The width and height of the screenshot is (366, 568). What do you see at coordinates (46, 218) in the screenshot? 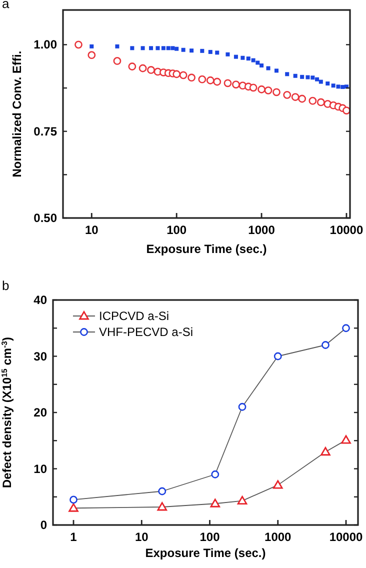
I see `y-tick-label: 0.50` at bounding box center [46, 218].